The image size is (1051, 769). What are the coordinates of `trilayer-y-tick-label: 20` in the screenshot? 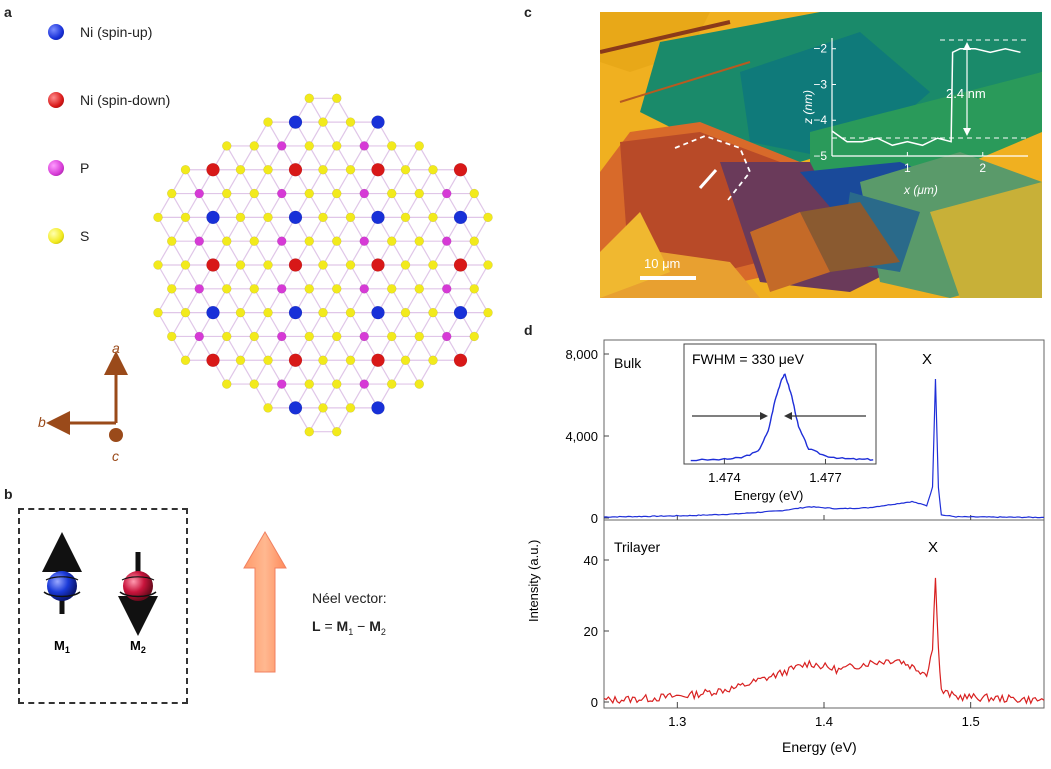 It's located at (591, 631).